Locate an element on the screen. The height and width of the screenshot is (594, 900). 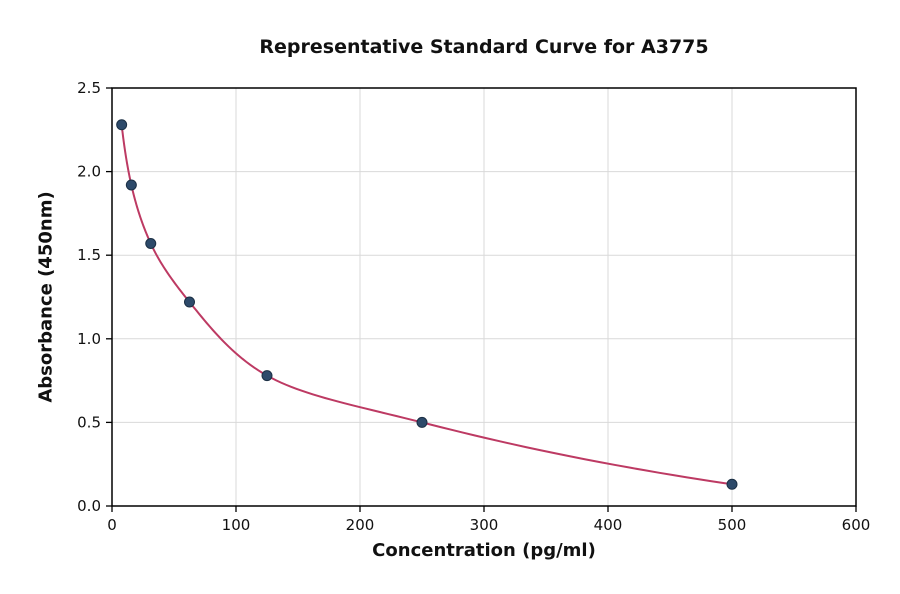
chart-title: Representative Standard Curve for A3775 is located at coordinates (484, 47).